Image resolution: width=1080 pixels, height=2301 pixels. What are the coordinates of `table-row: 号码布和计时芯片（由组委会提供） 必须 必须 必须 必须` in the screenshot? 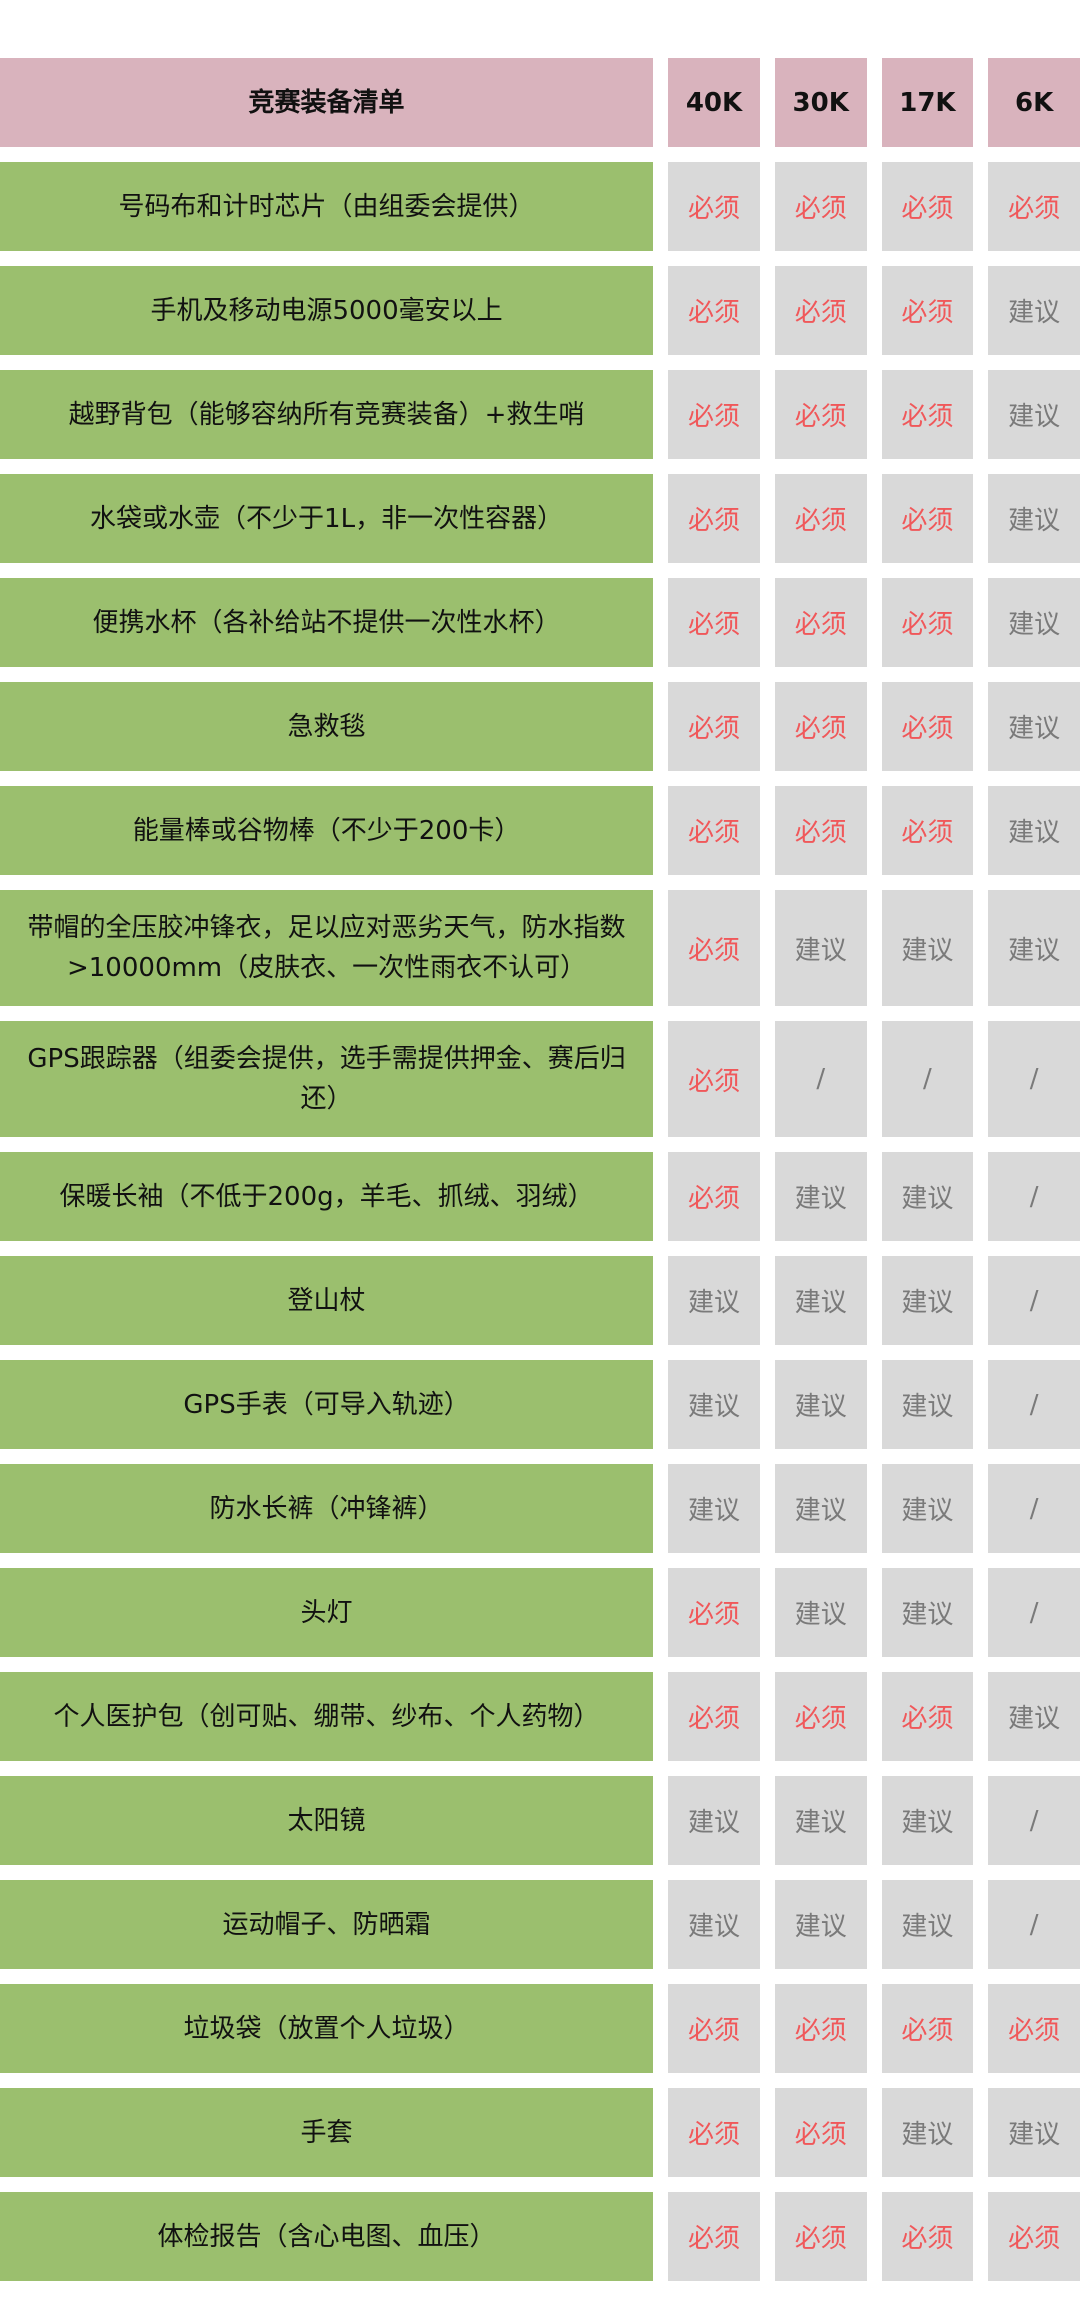 It's located at (540, 206).